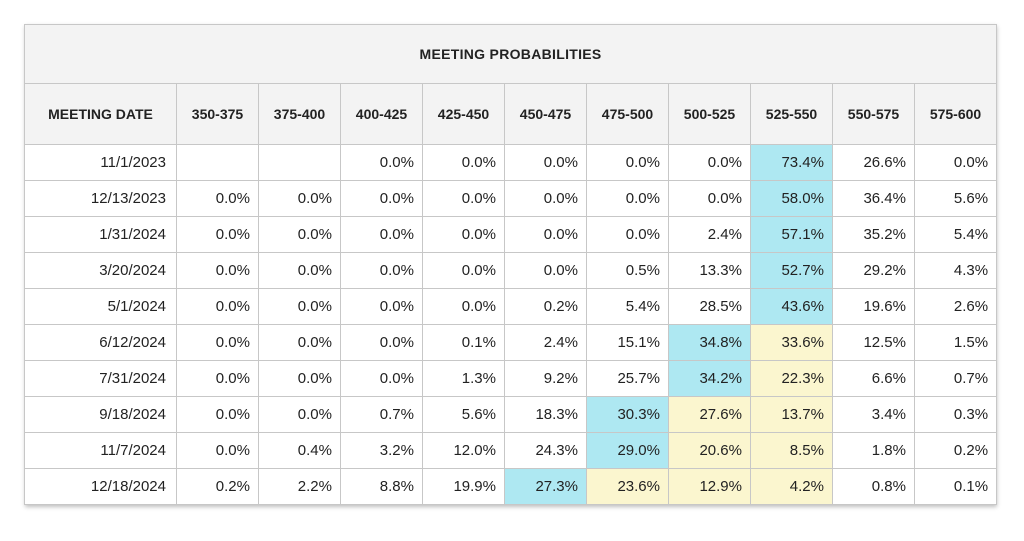  Describe the element at coordinates (545, 378) in the screenshot. I see `probability-cell: 9.2%` at that location.